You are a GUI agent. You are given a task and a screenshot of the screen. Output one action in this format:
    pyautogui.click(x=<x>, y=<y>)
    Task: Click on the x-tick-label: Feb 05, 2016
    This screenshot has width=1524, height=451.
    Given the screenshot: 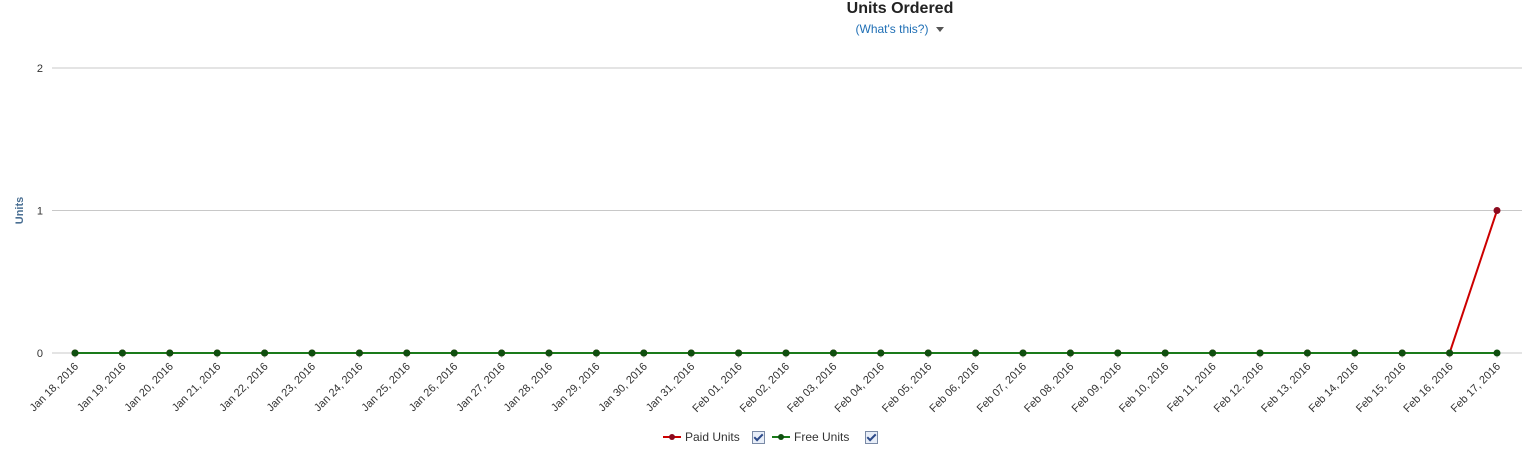 What is the action you would take?
    pyautogui.click(x=907, y=388)
    